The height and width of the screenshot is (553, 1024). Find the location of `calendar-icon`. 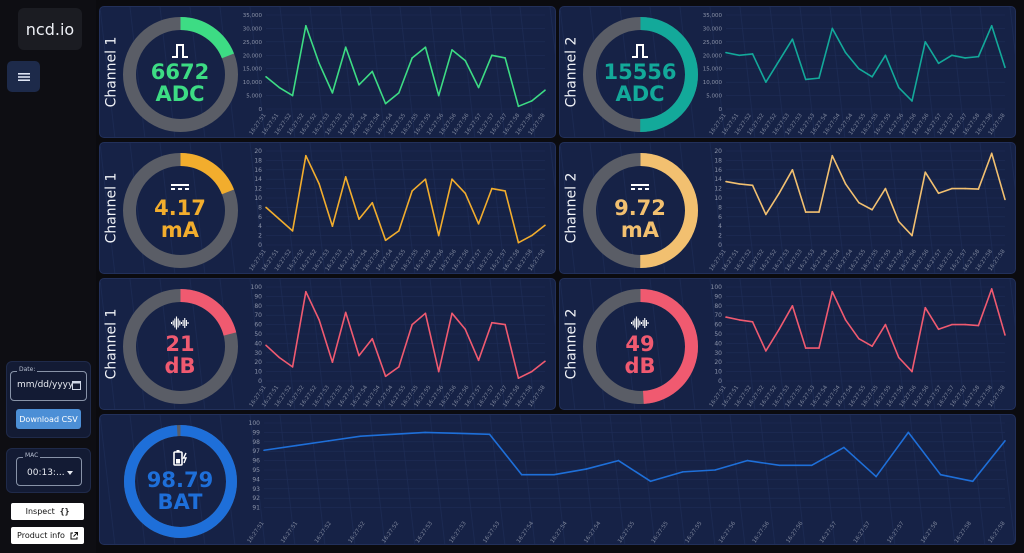

calendar-icon is located at coordinates (76, 385).